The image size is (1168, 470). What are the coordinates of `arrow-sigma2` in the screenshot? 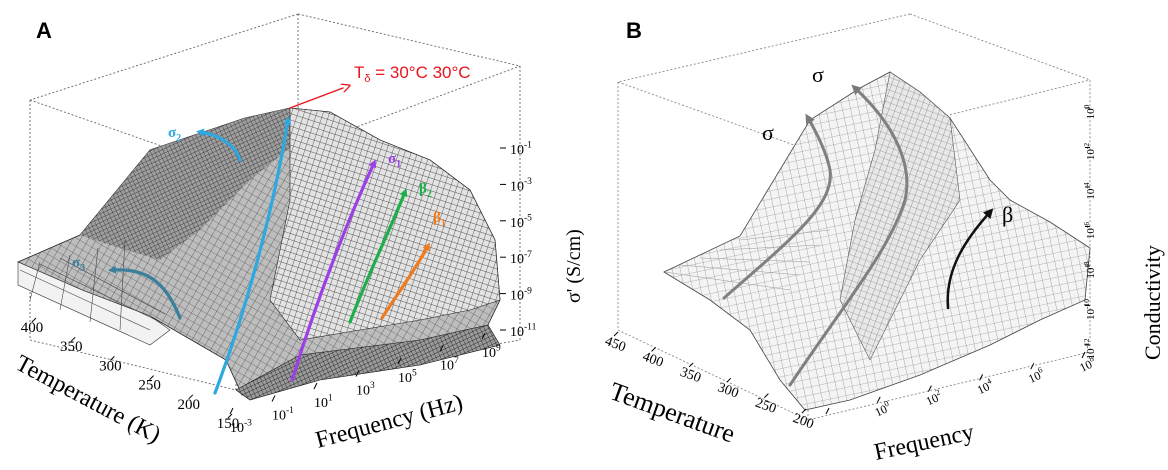 It's located at (252, 255).